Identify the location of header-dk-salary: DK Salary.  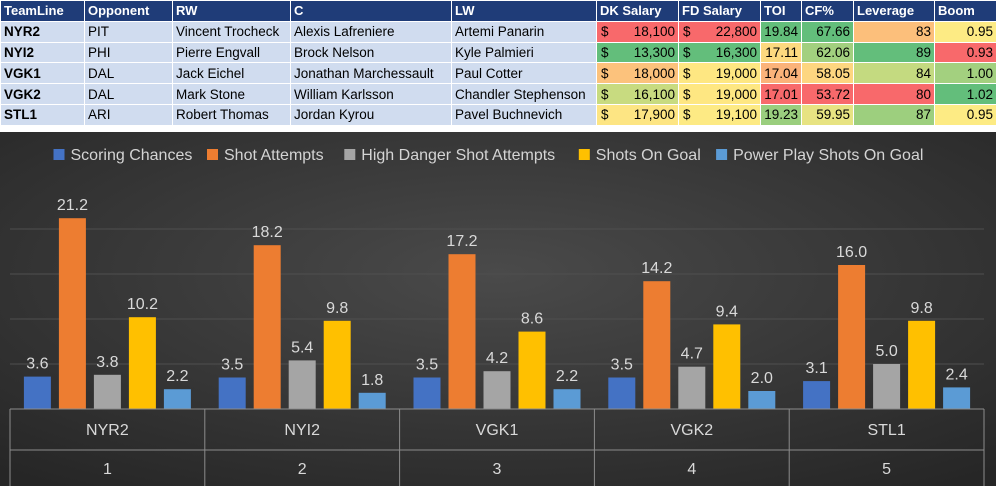
(637, 11).